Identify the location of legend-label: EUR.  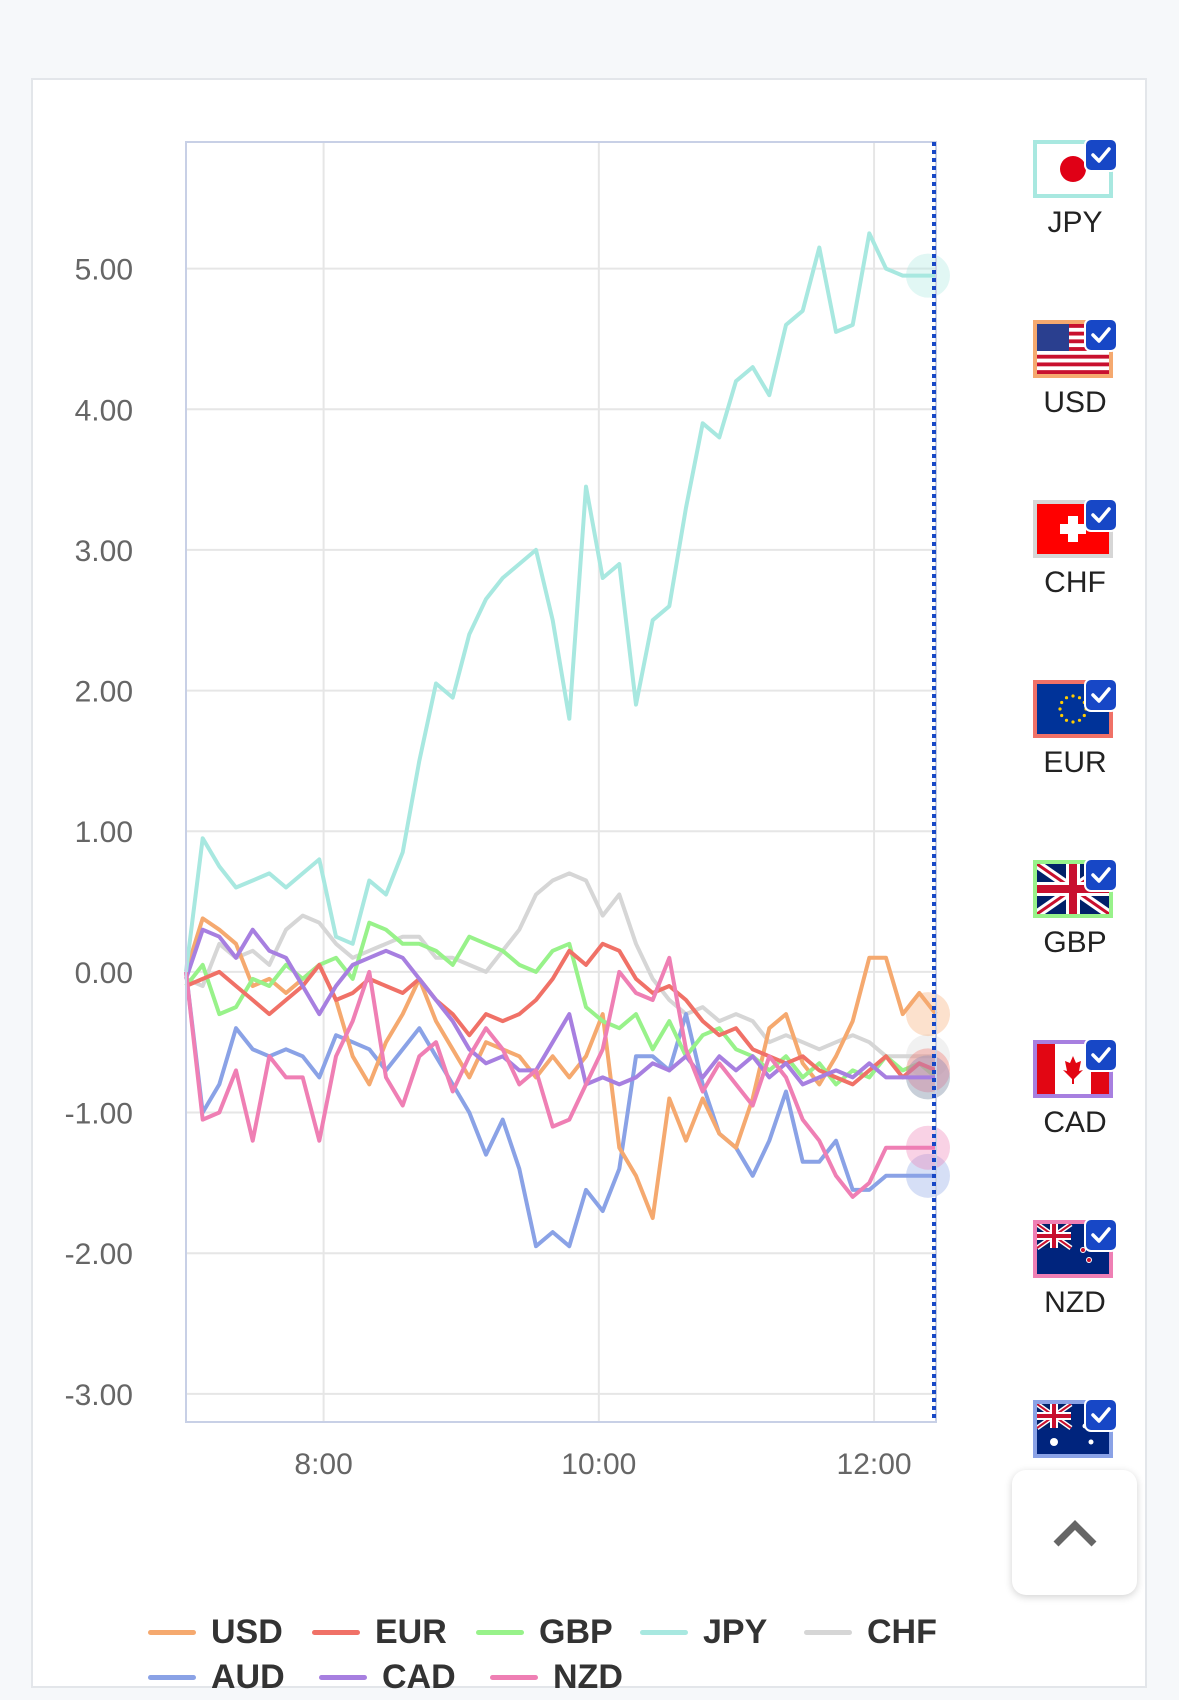
(411, 1632).